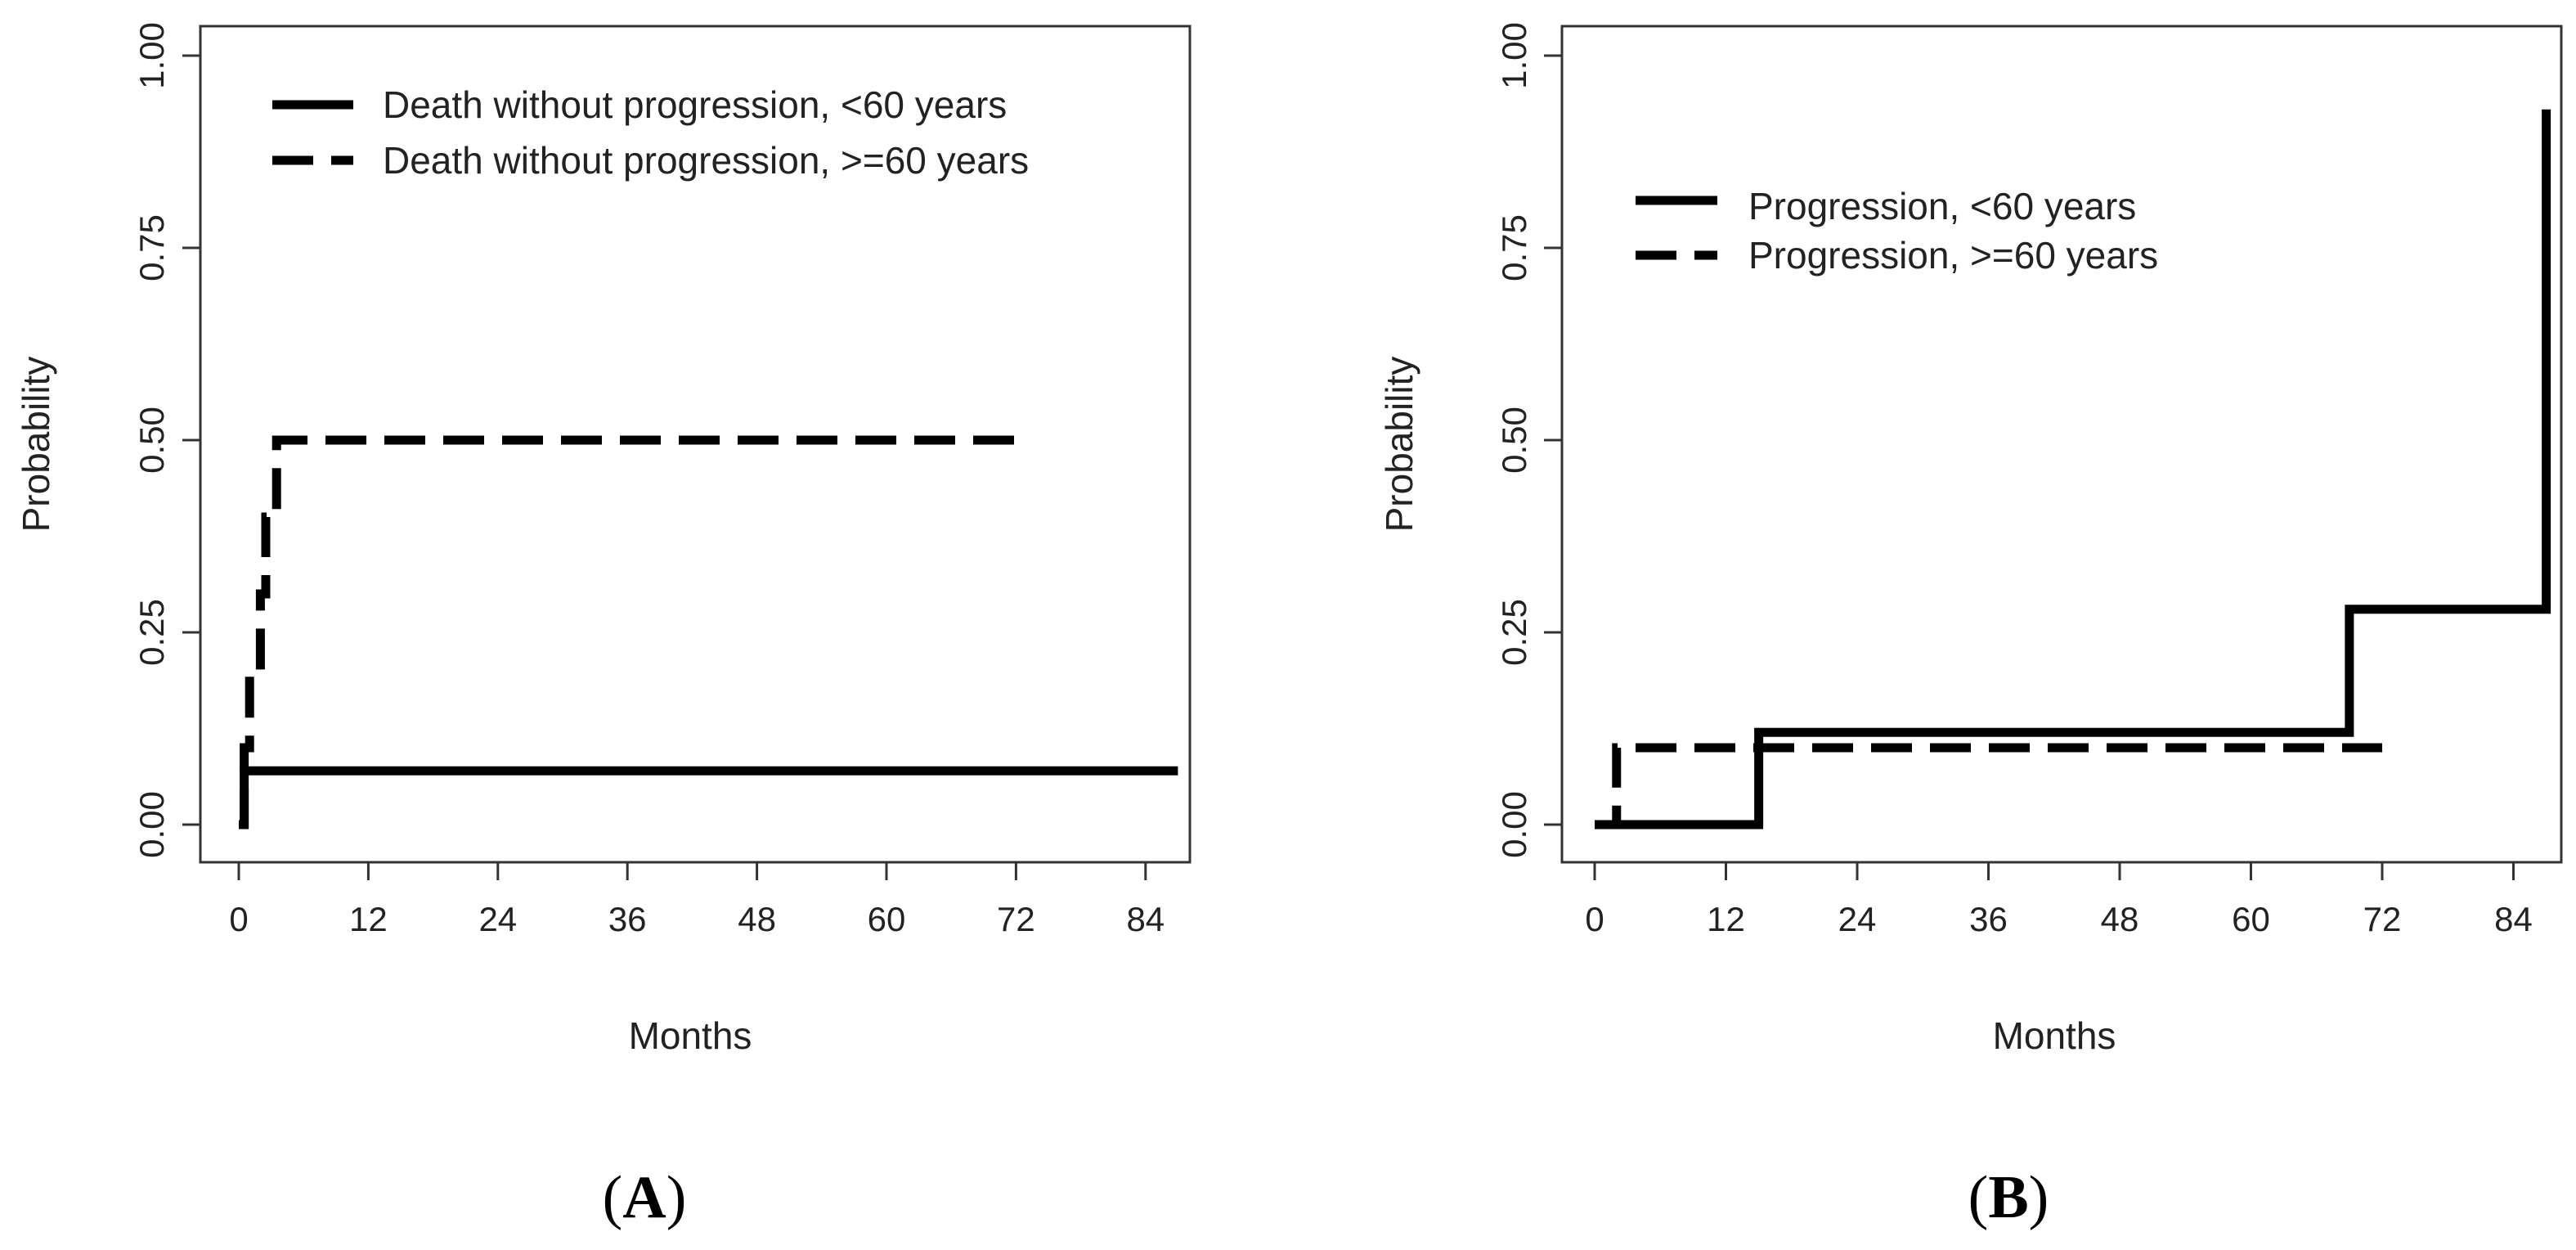 This screenshot has width=2576, height=1250. I want to click on panel-a-y-axis: 0.00 0.25 0.50 0.75 1.00, so click(166, 440).